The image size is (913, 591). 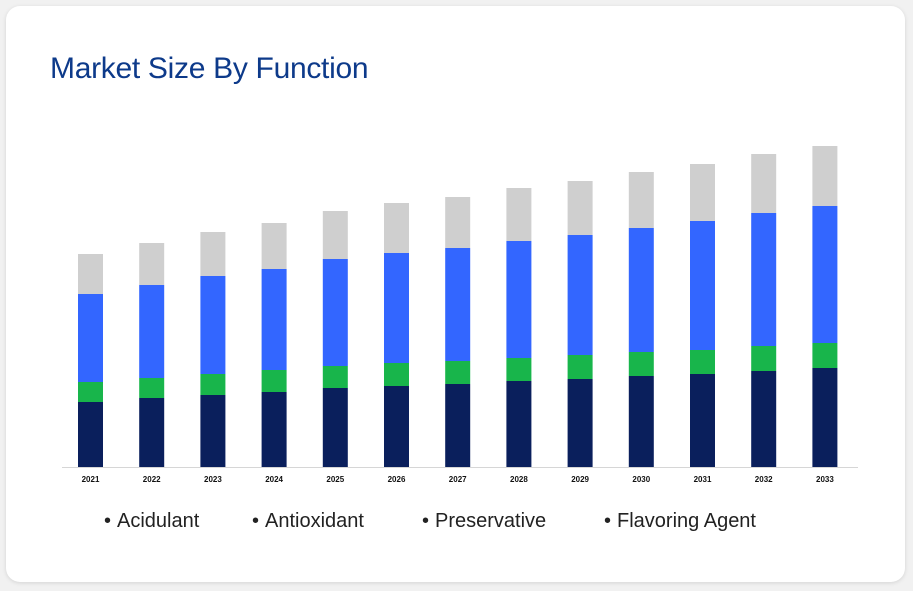 What do you see at coordinates (209, 68) in the screenshot?
I see `chart-title: Market Size By Function` at bounding box center [209, 68].